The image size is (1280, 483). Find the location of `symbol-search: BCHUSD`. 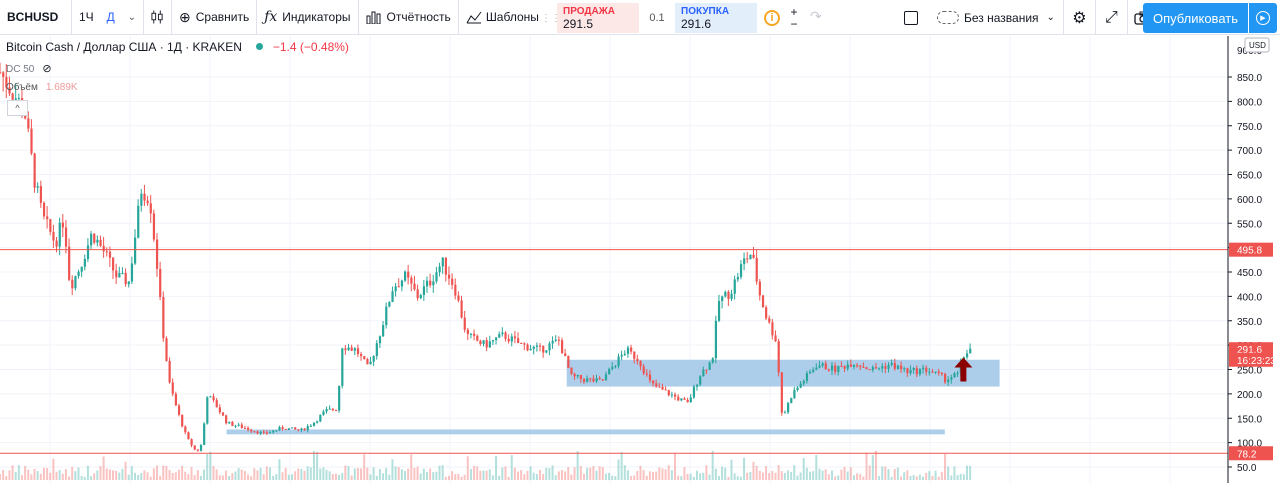

symbol-search: BCHUSD is located at coordinates (36, 17).